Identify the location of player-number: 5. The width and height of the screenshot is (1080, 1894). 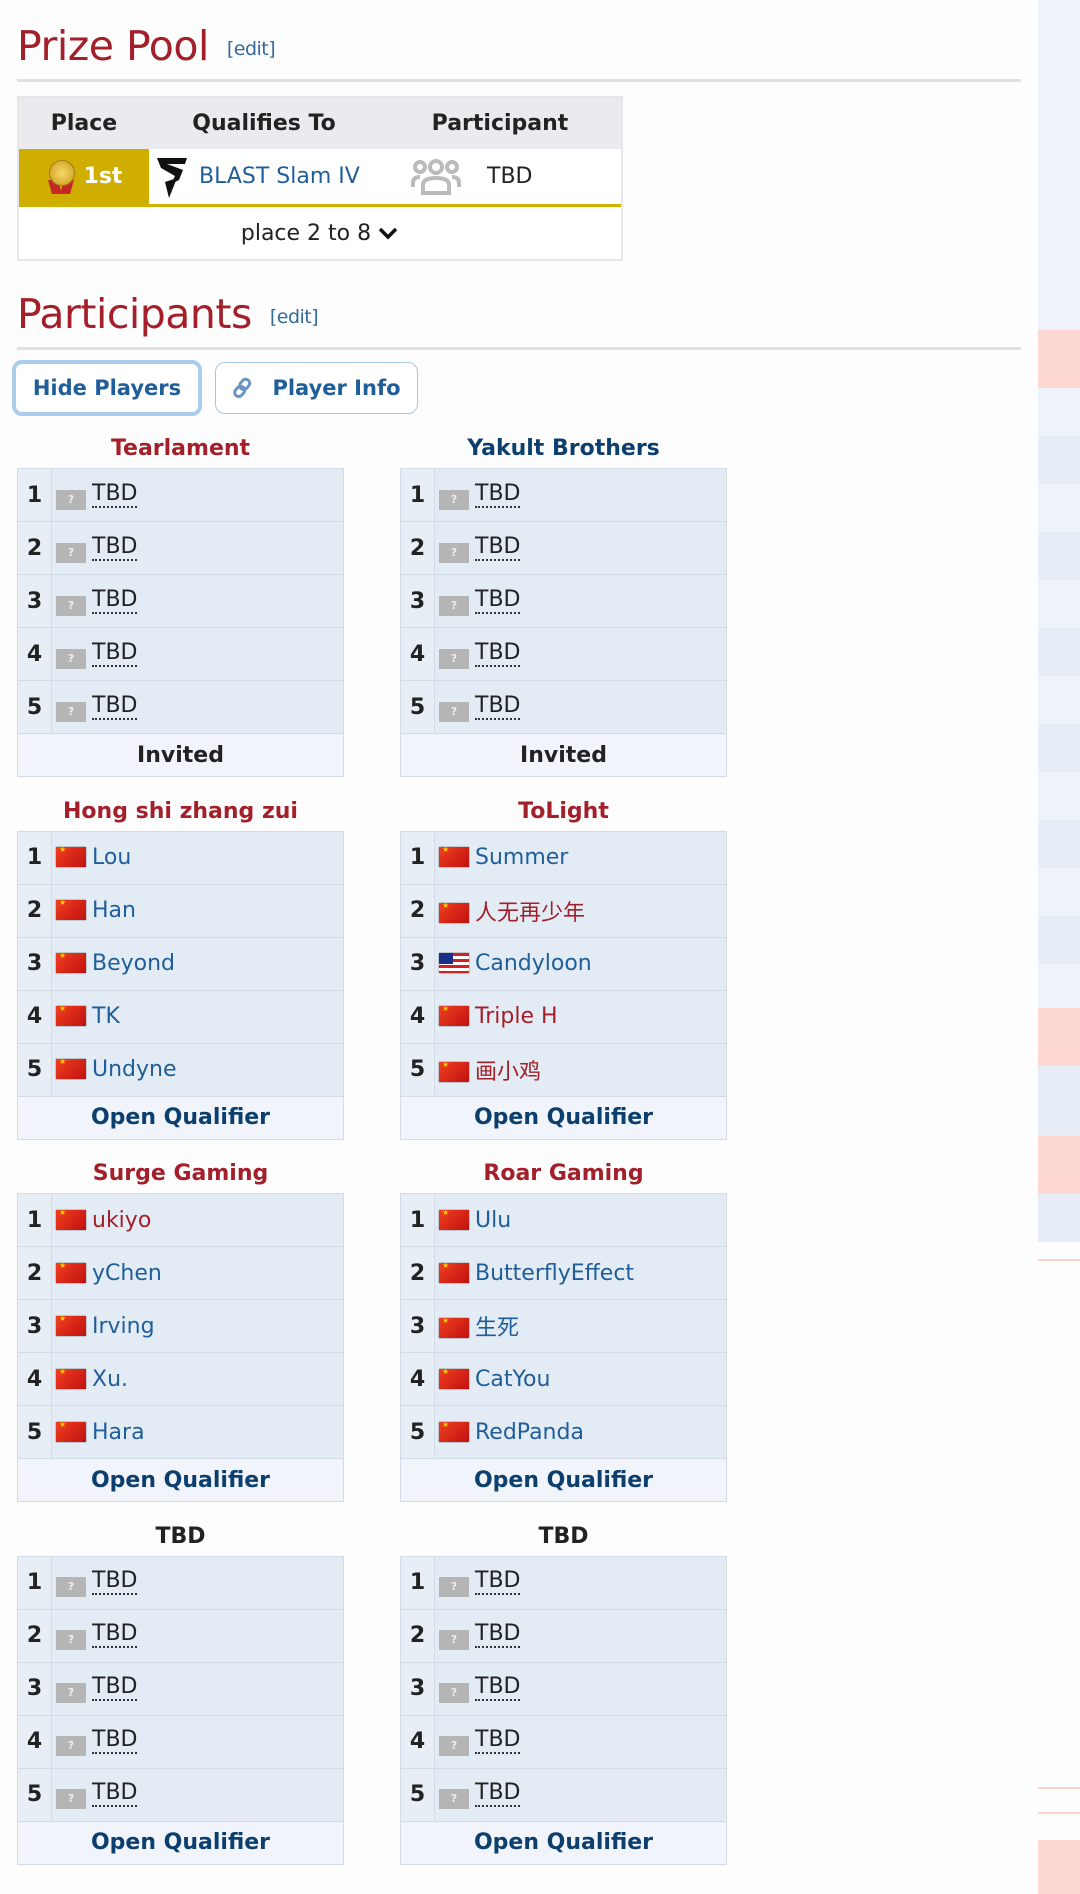
(34, 1794).